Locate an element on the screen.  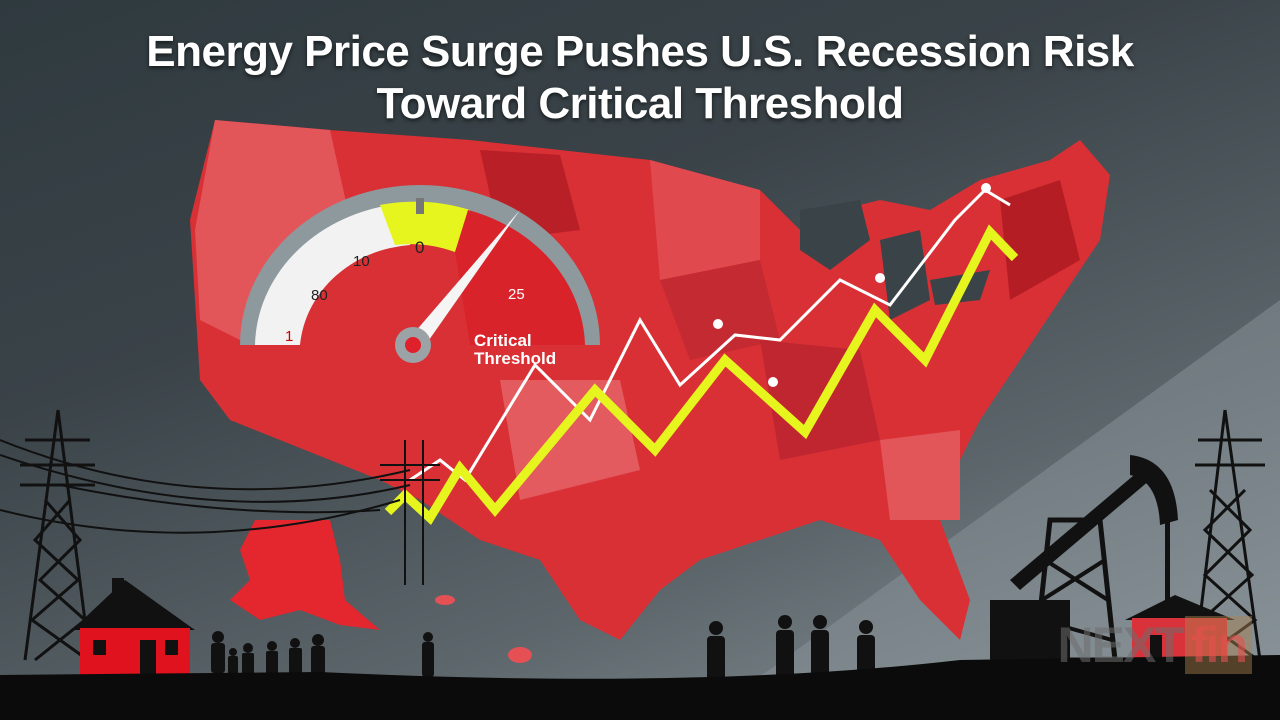
gauge-caption: Critical Threshold is located at coordinates (515, 350).